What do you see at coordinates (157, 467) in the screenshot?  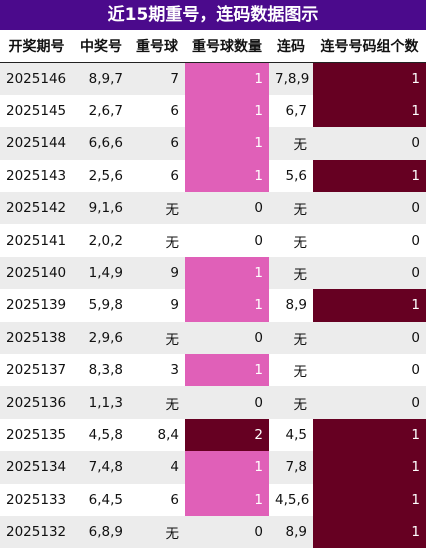 I see `cell-repeat: 4` at bounding box center [157, 467].